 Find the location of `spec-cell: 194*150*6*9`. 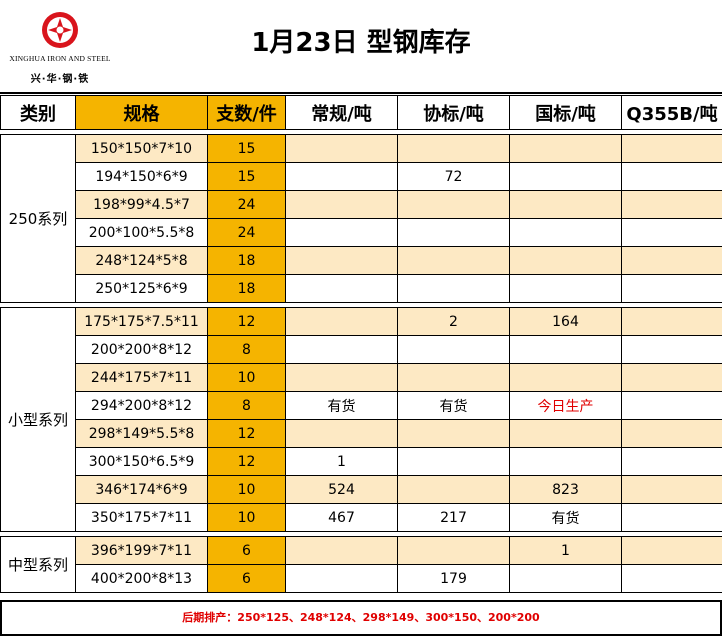

spec-cell: 194*150*6*9 is located at coordinates (141, 176).